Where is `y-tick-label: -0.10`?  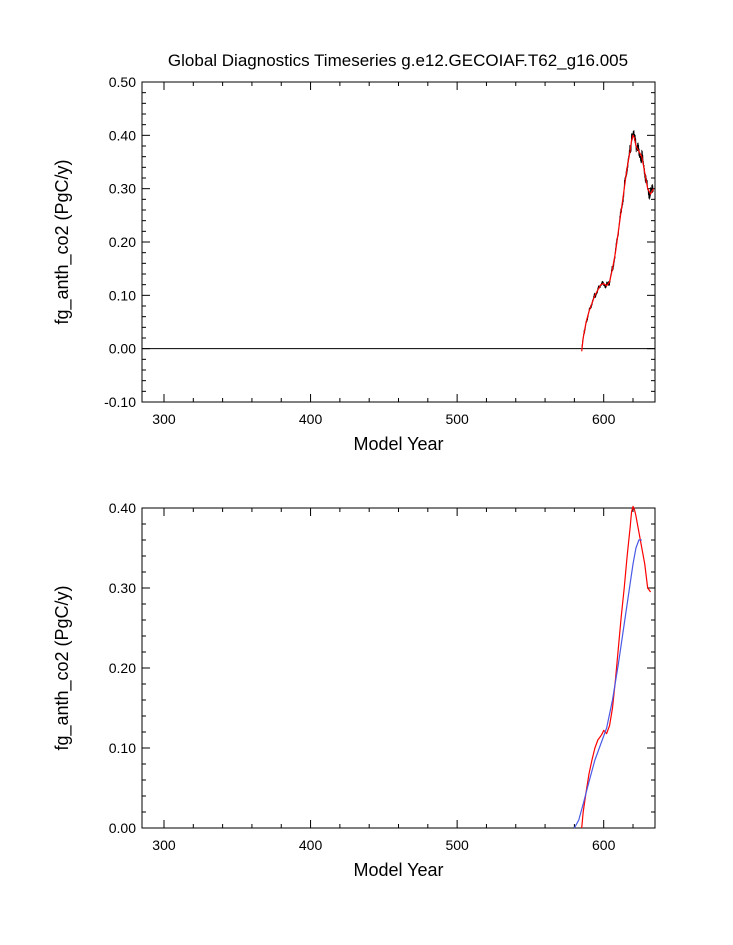 y-tick-label: -0.10 is located at coordinates (120, 402).